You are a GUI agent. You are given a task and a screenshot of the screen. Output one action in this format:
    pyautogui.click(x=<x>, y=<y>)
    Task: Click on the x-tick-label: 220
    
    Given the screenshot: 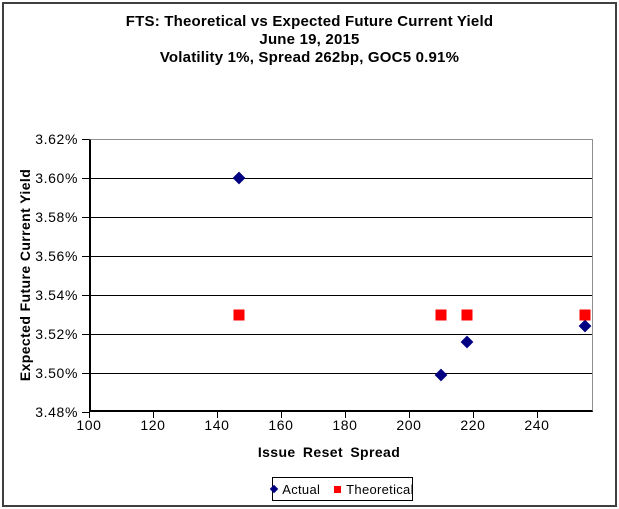 What is the action you would take?
    pyautogui.click(x=473, y=425)
    